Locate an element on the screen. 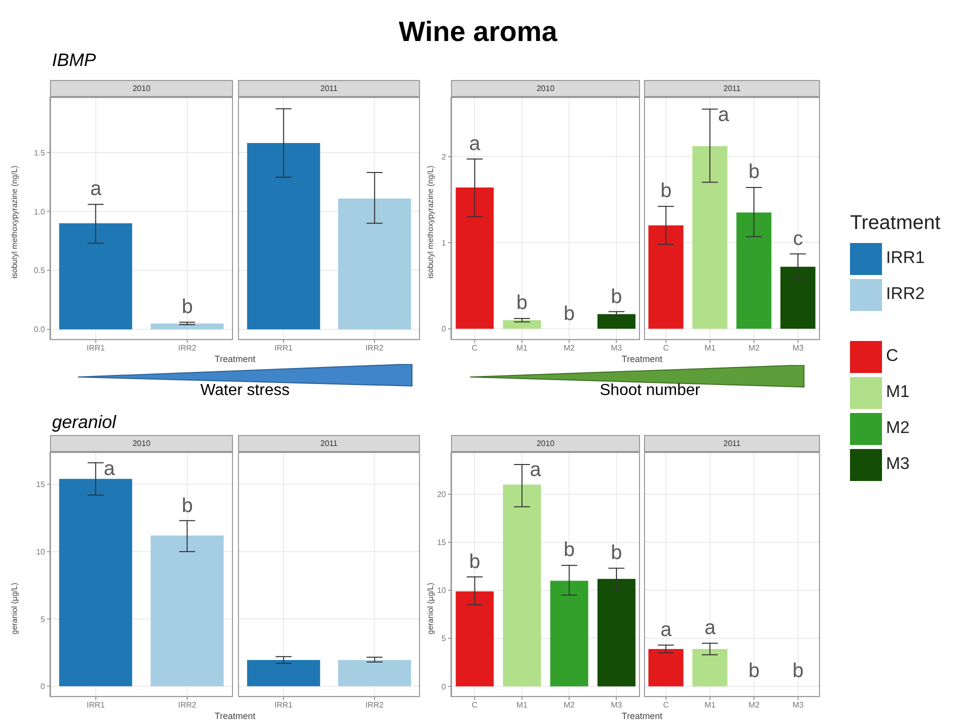 The width and height of the screenshot is (956, 721). y-tick-label: 0.5 is located at coordinates (40, 271).